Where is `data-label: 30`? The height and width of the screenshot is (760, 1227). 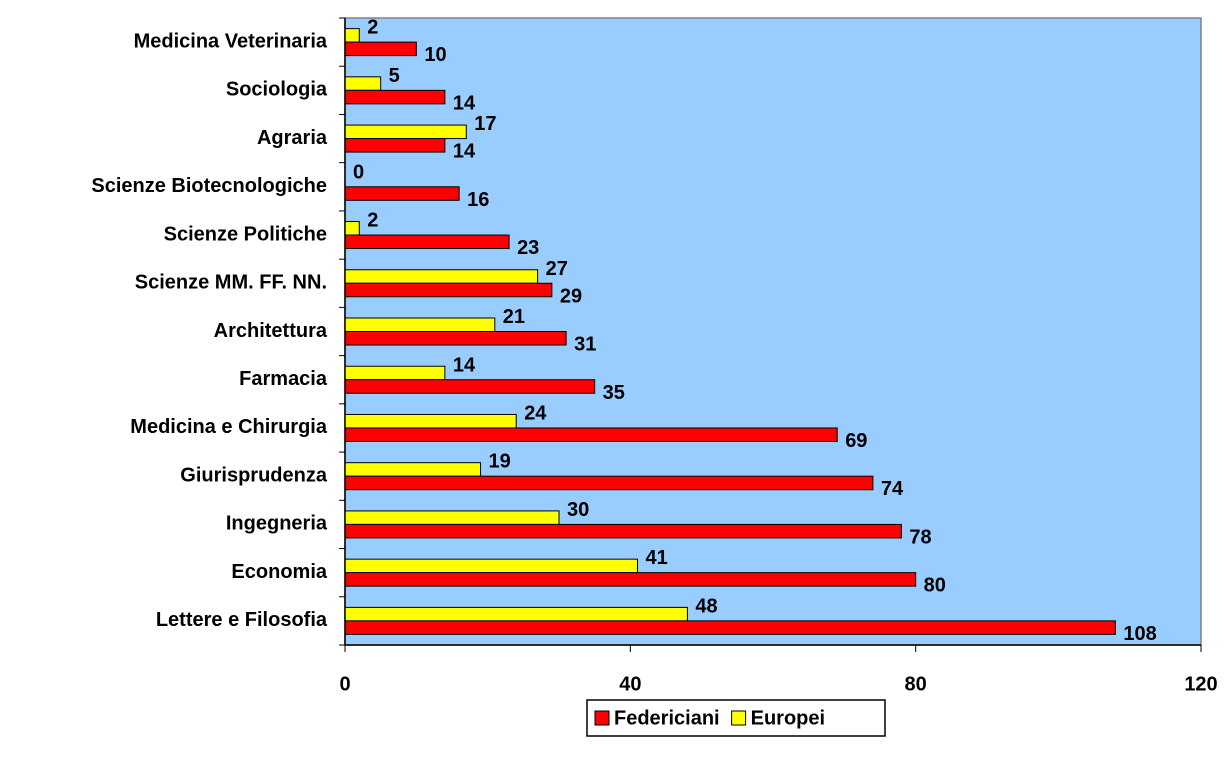
data-label: 30 is located at coordinates (578, 510).